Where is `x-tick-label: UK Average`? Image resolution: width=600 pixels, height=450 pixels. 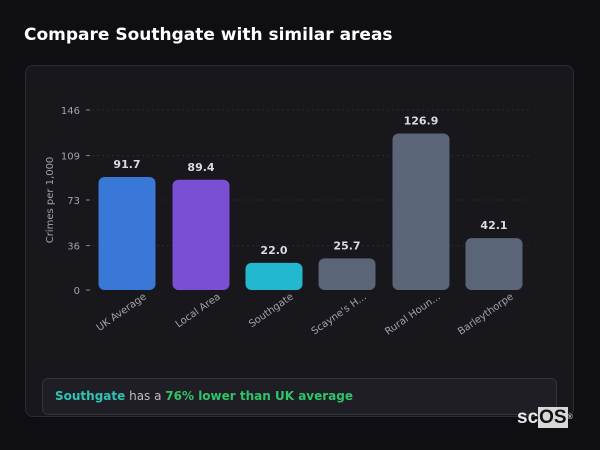 x-tick-label: UK Average is located at coordinates (122, 312).